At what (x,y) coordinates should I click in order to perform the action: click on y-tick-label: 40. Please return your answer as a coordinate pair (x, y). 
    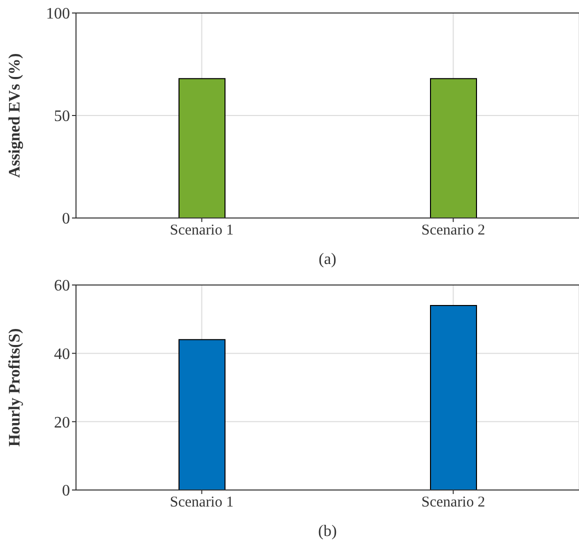
    Looking at the image, I should click on (62, 355).